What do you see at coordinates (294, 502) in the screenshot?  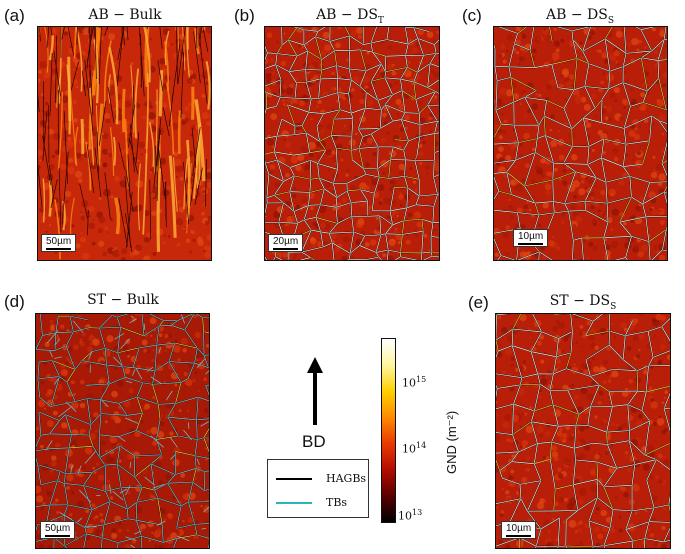 I see `legend-swatch-tbs` at bounding box center [294, 502].